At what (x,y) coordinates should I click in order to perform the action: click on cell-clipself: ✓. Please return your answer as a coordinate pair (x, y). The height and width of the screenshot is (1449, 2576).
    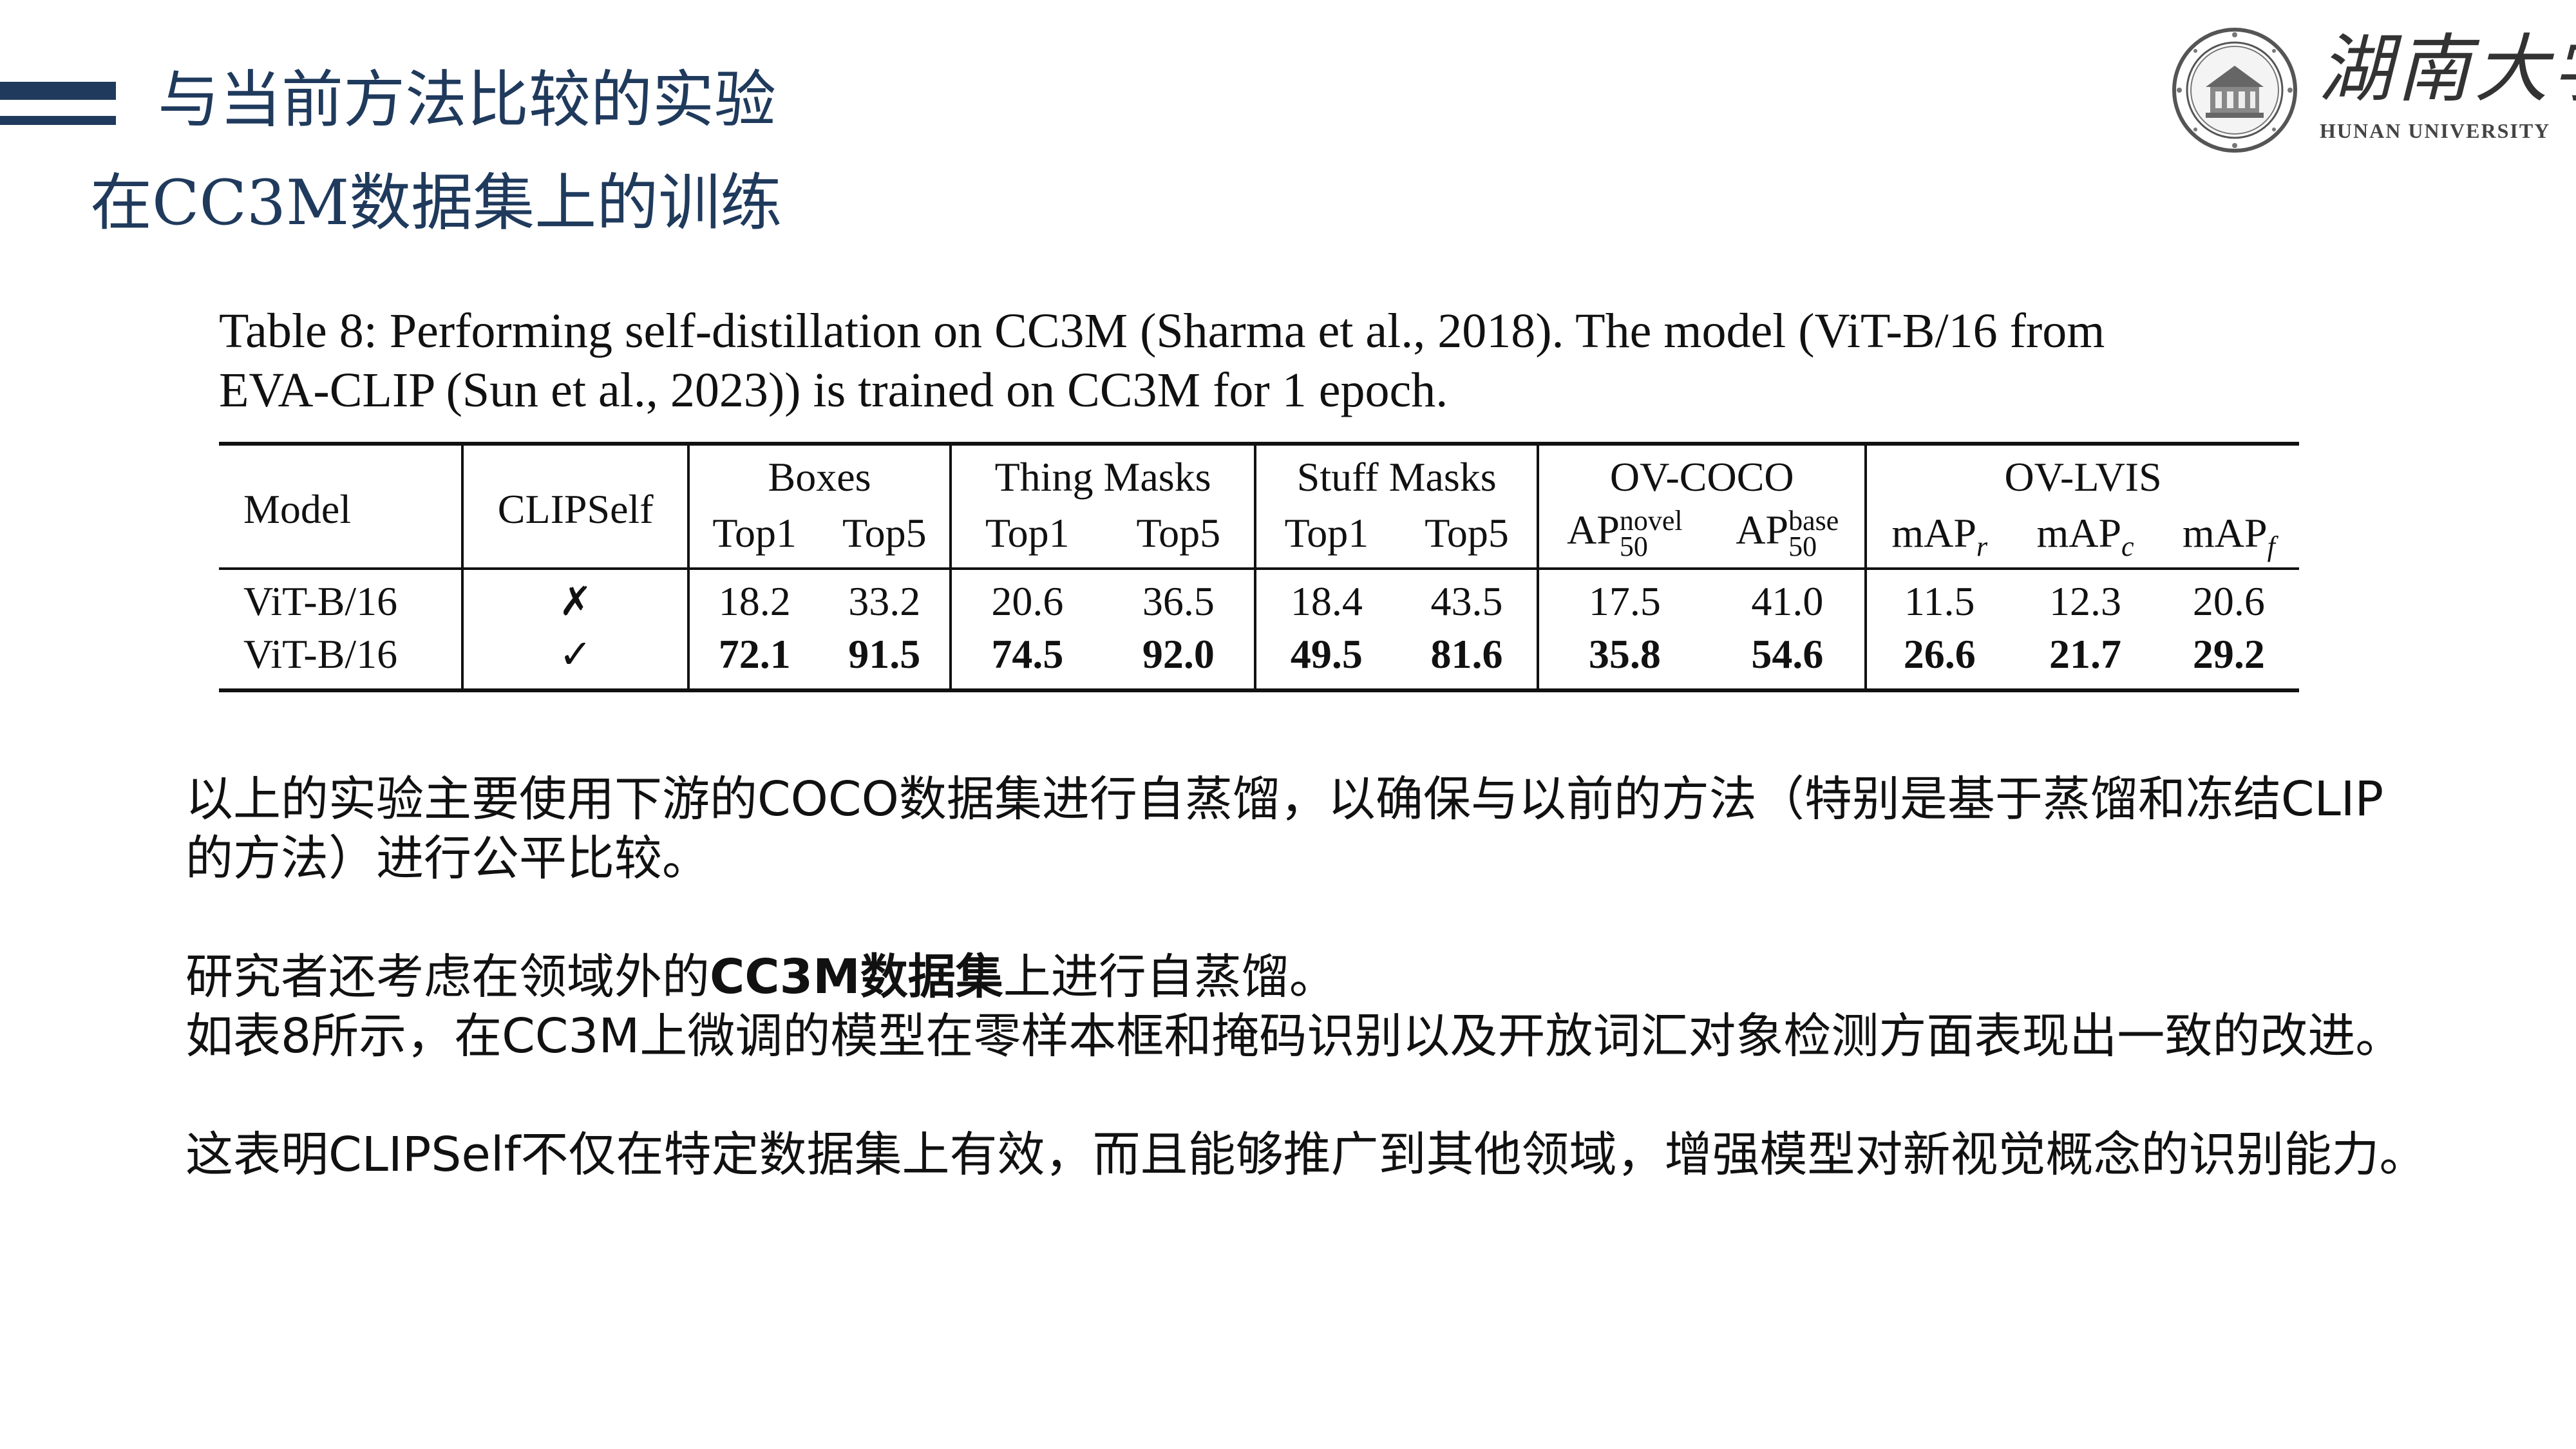
    Looking at the image, I should click on (574, 659).